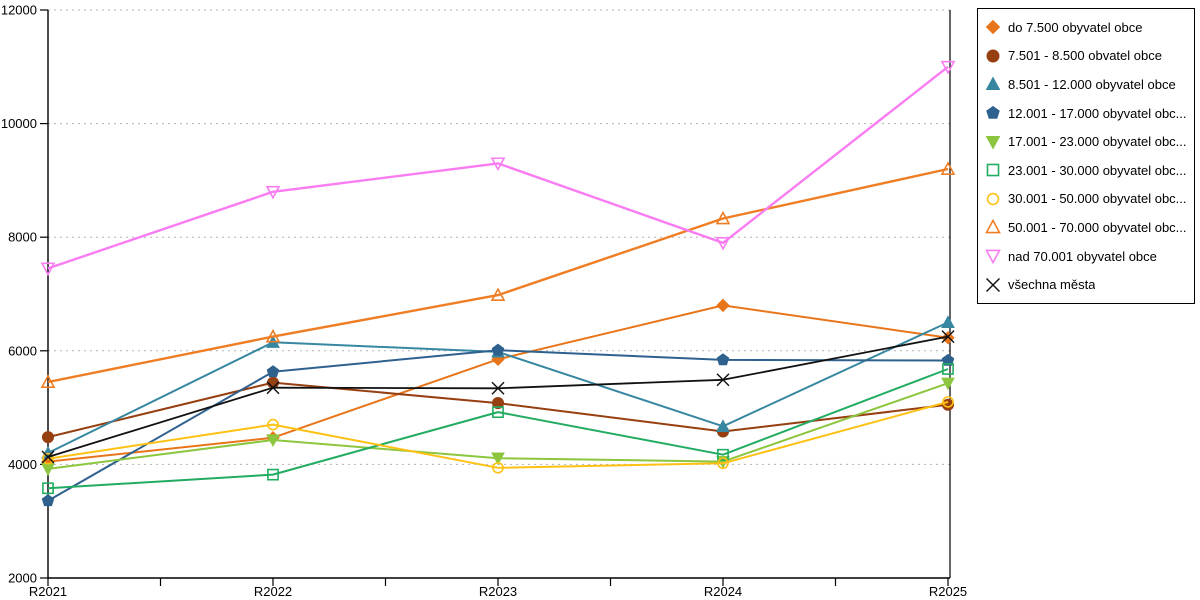 This screenshot has height=600, width=1200. I want to click on y-tick-label: 10000, so click(19, 123).